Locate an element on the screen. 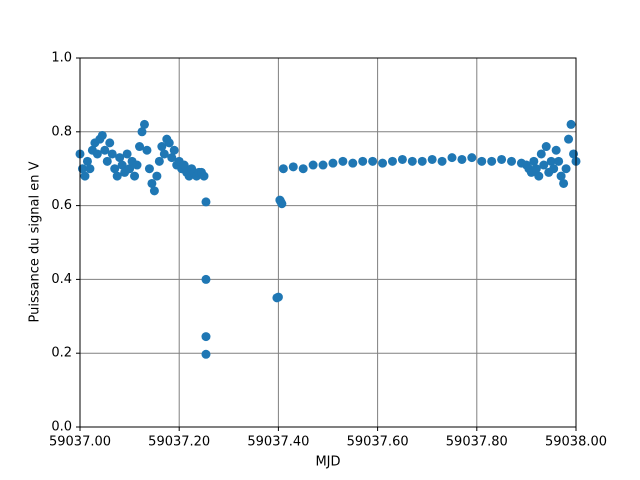  y-tick-label: 0.4 is located at coordinates (61, 279).